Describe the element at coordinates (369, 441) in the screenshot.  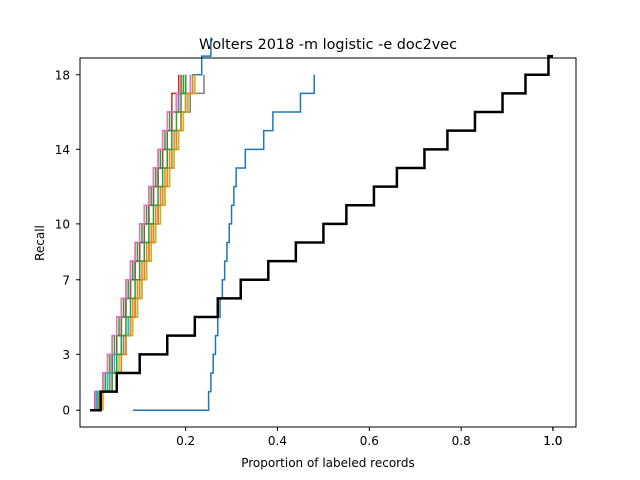
I see `x-tick-label: 0.6` at that location.